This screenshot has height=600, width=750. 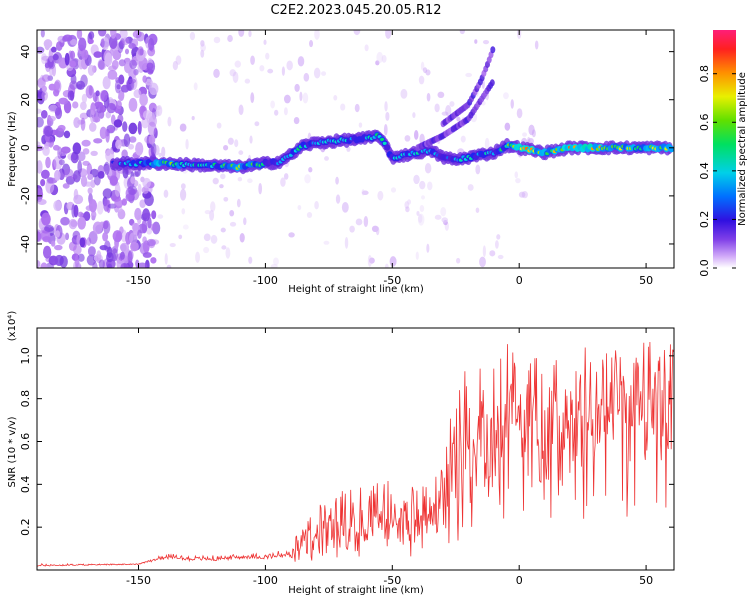 What do you see at coordinates (25, 527) in the screenshot?
I see `snr-y-tick-label: 0.2` at bounding box center [25, 527].